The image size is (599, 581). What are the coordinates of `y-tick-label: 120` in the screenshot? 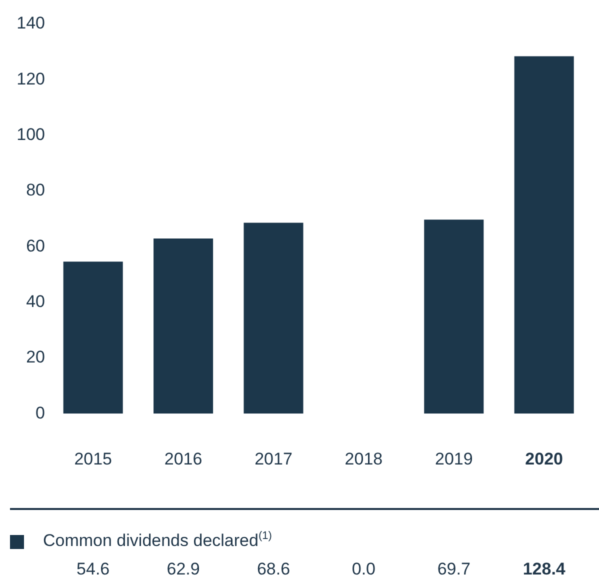 It's located at (30, 78).